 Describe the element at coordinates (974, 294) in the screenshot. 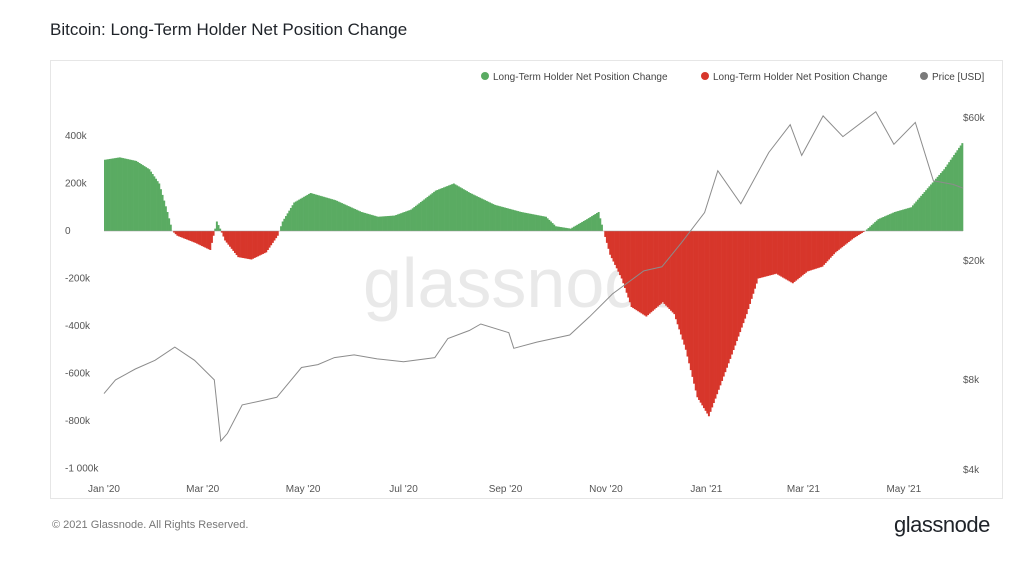

I see `y-axis-right: $60k $20k $8k $4k` at that location.